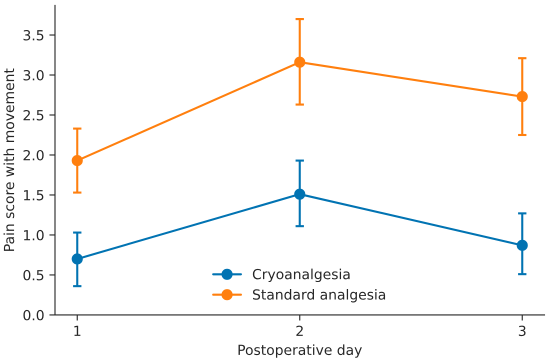 The height and width of the screenshot is (362, 550). Describe the element at coordinates (299, 331) in the screenshot. I see `x-tick-label: 2` at that location.